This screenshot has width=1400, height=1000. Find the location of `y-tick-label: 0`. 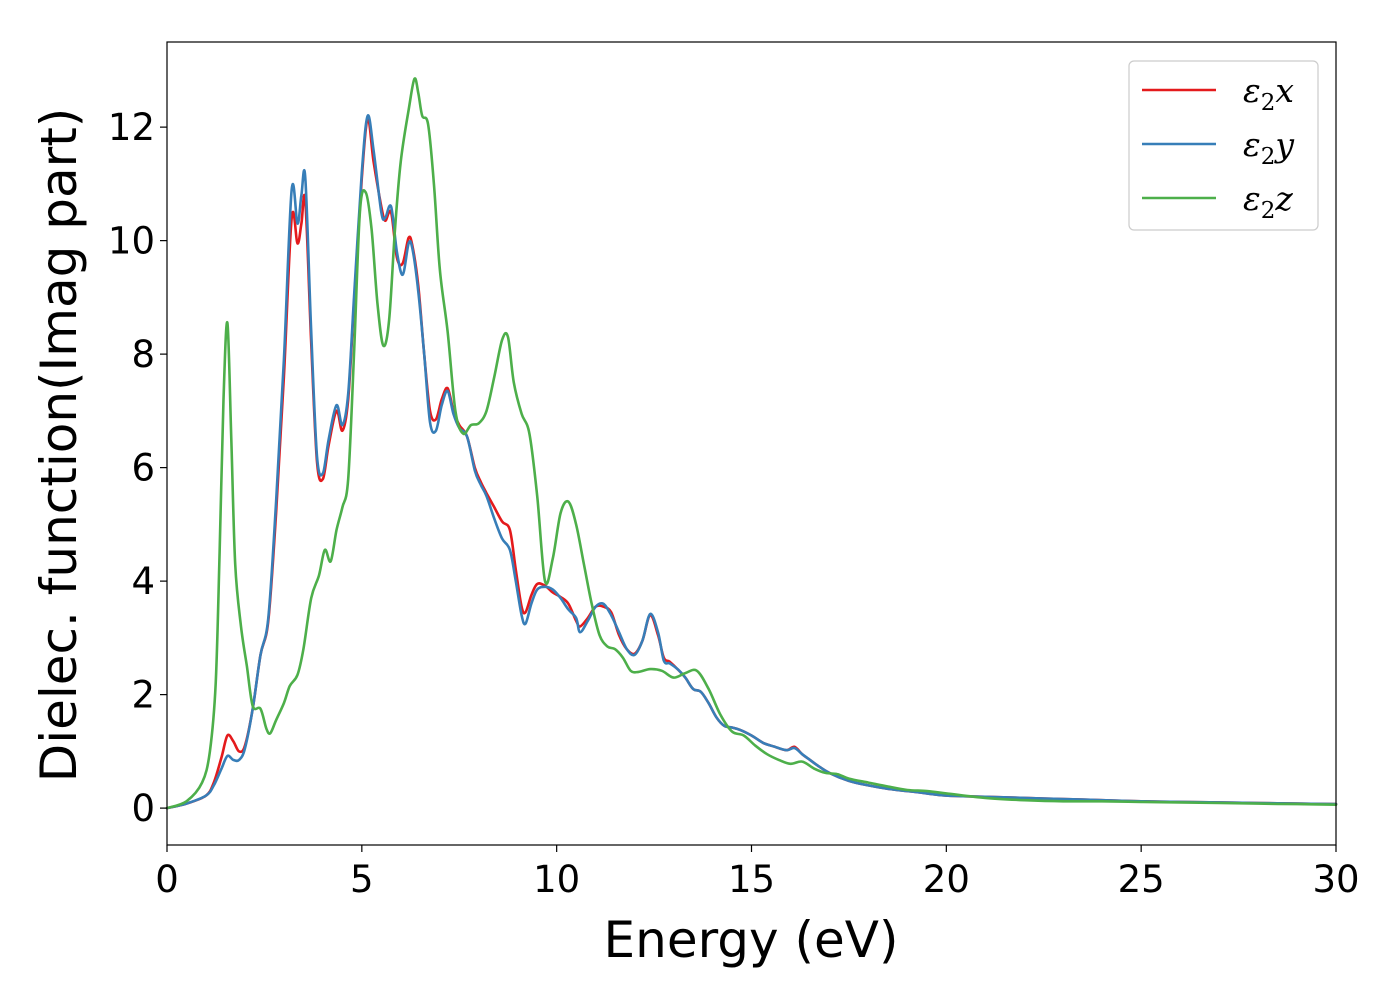

y-tick-label: 0 is located at coordinates (143, 808).